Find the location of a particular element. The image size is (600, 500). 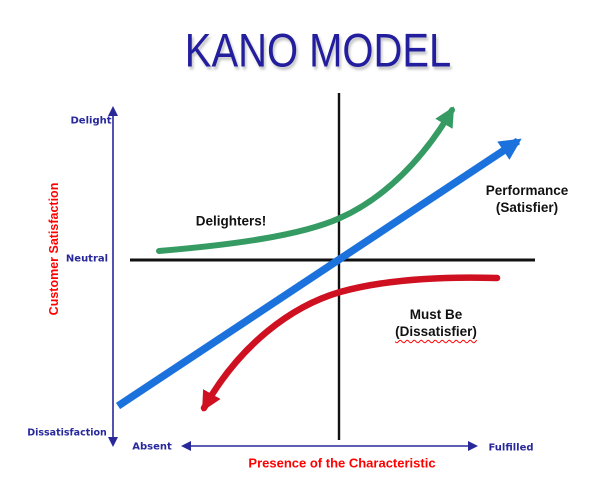

performance-label-line1: Performance is located at coordinates (527, 190).